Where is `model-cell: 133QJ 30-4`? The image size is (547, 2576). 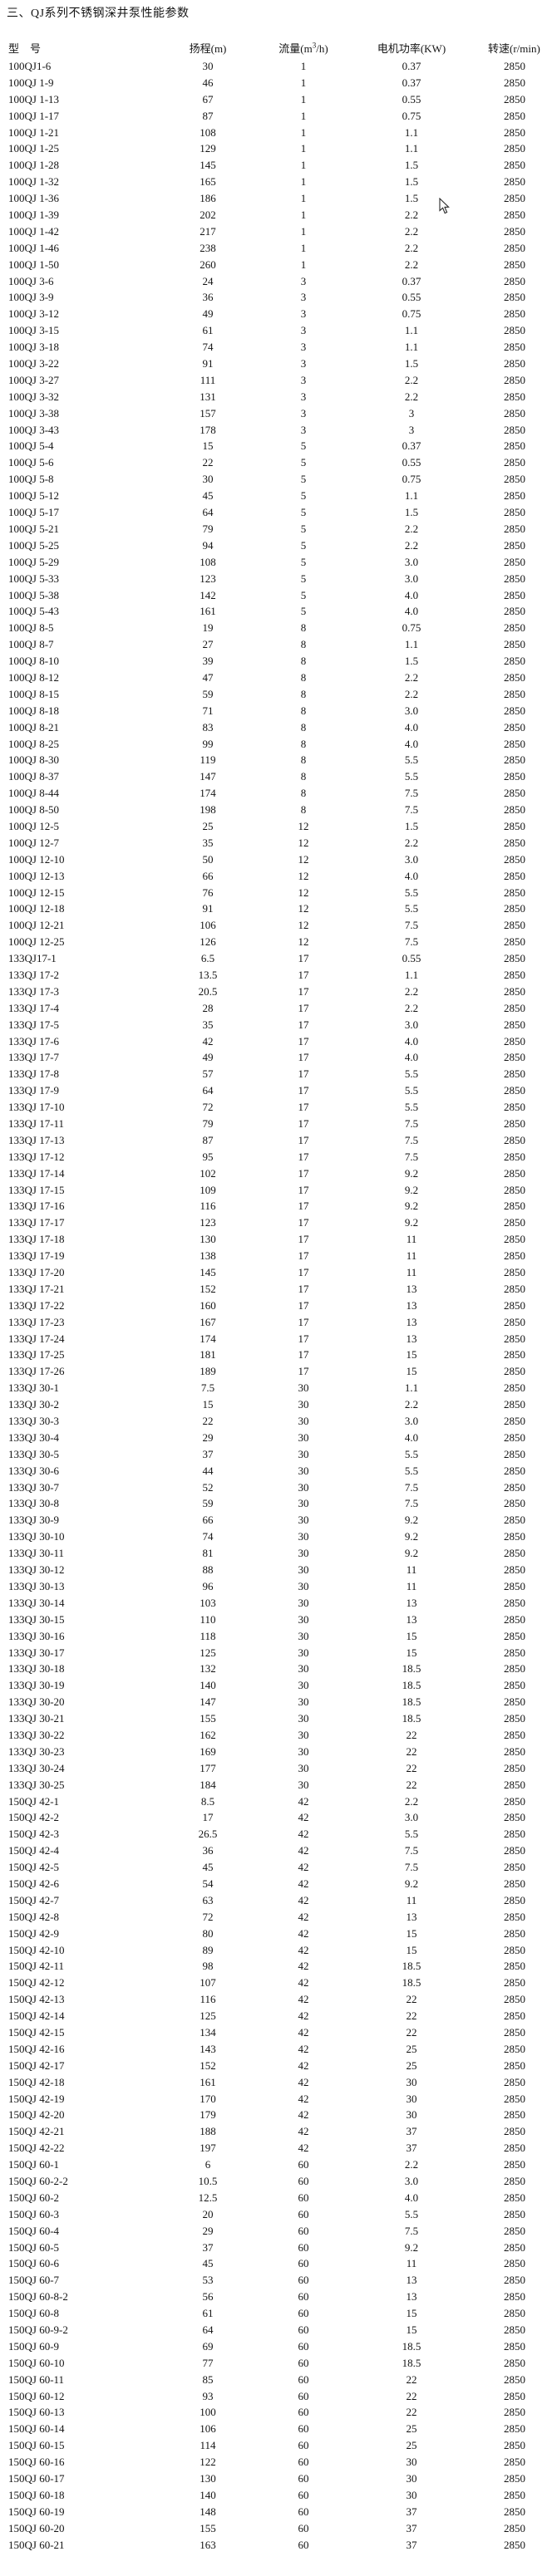
model-cell: 133QJ 30-4 is located at coordinates (34, 1437).